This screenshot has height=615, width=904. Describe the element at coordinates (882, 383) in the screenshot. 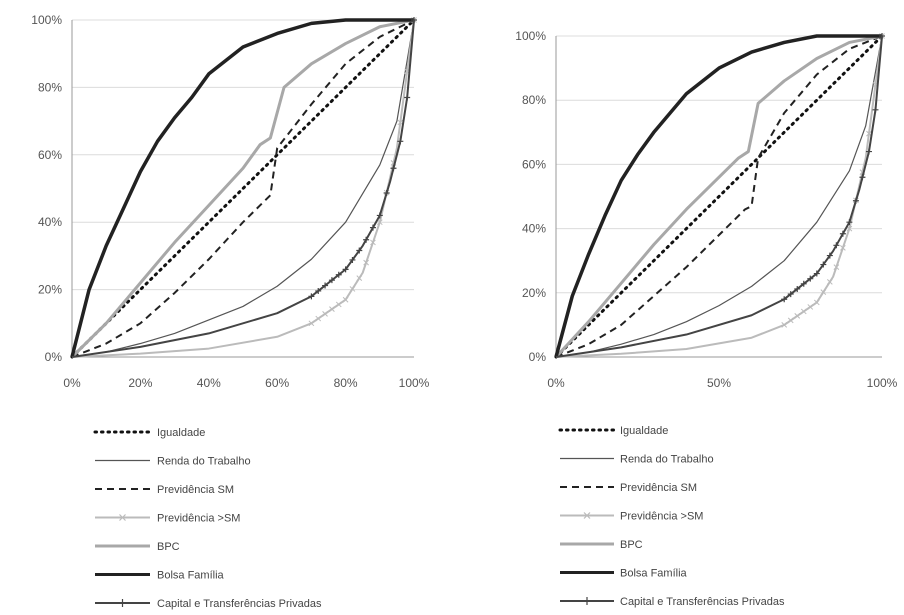

I see `x-tick-label: 100%` at that location.